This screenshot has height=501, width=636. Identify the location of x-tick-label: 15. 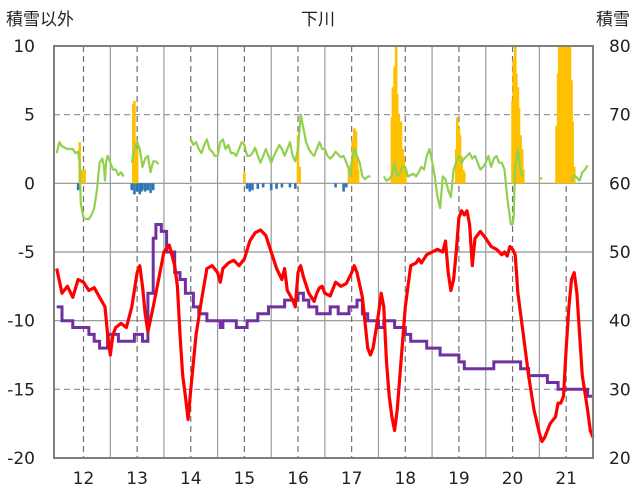
(245, 479).